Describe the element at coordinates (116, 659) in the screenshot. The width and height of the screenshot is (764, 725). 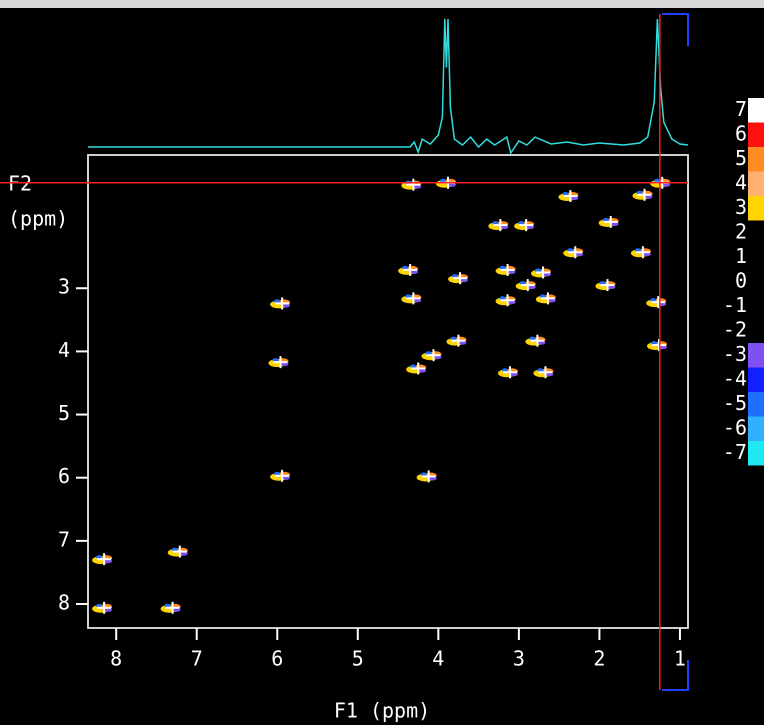
I see `x-tick-label: 8` at that location.